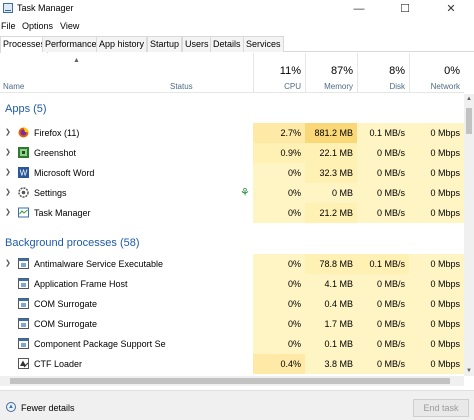  What do you see at coordinates (64, 173) in the screenshot?
I see `process-name: Microsoft Word` at bounding box center [64, 173].